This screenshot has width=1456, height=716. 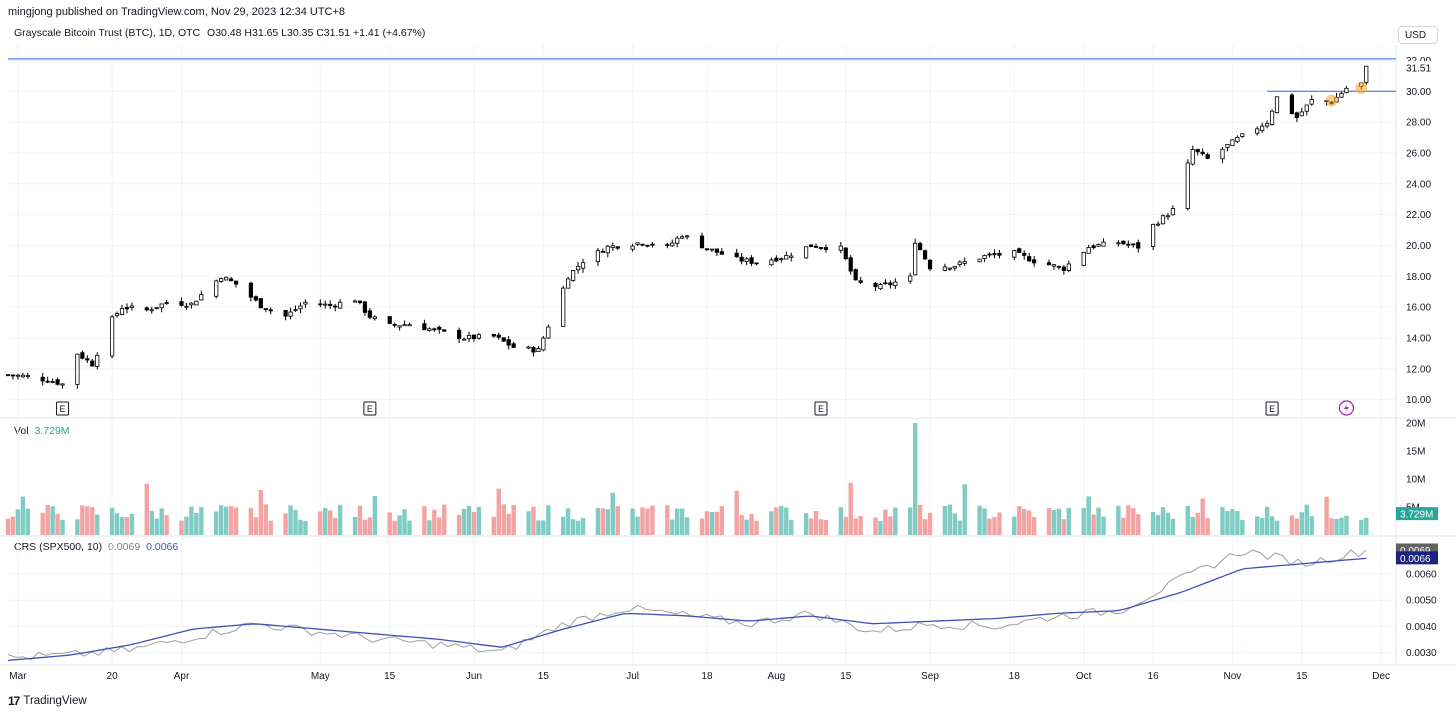 I want to click on x-tick-label: Oct, so click(x=1084, y=676).